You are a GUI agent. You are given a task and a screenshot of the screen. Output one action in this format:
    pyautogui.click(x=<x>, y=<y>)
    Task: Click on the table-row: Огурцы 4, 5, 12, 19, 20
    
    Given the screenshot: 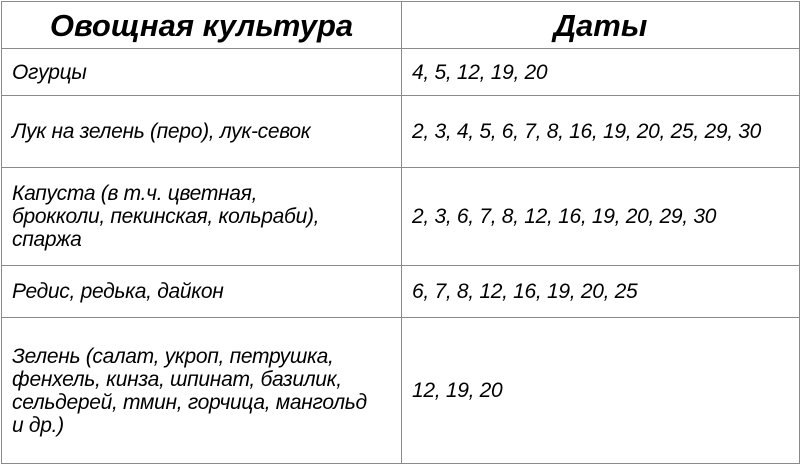 What is the action you would take?
    pyautogui.click(x=400, y=72)
    